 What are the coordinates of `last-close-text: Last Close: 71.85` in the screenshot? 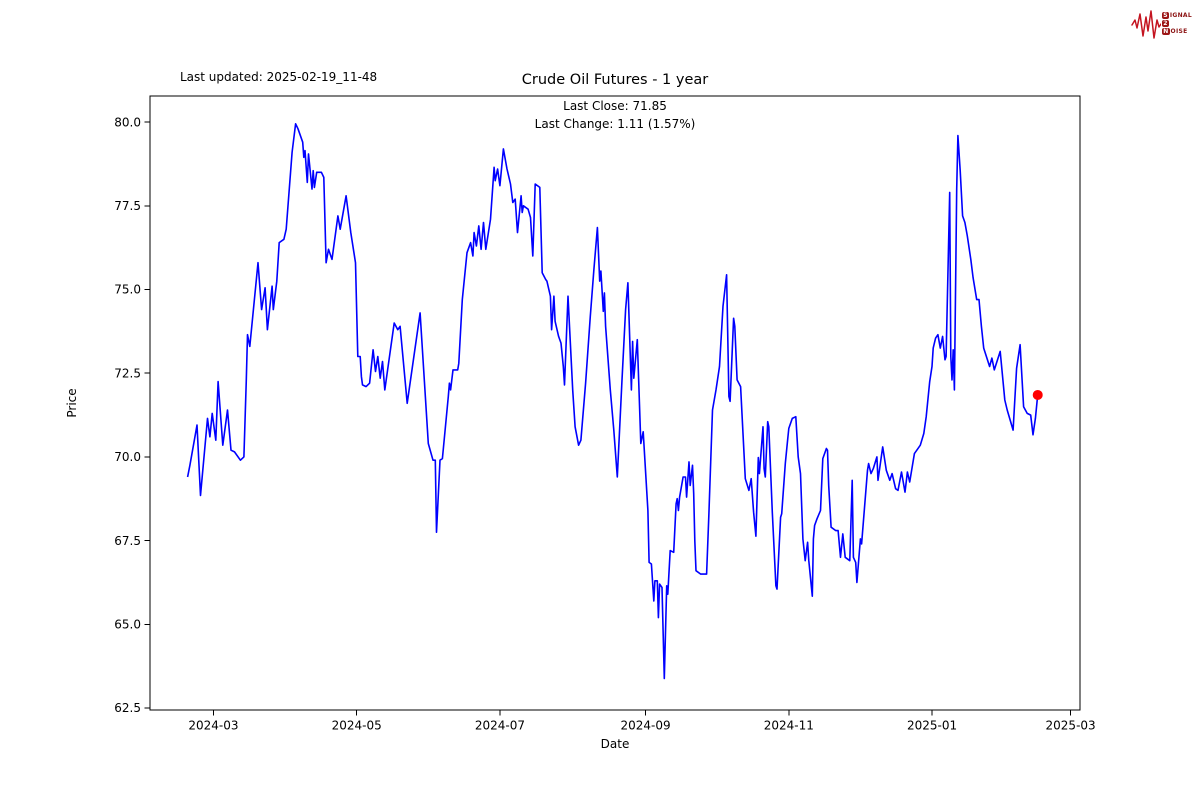 It's located at (615, 106).